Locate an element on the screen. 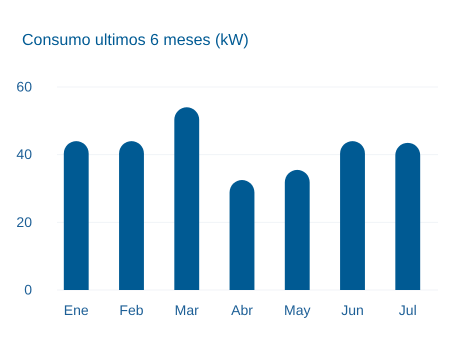 This screenshot has height=339, width=469. x-tick-label: Ene is located at coordinates (76, 310).